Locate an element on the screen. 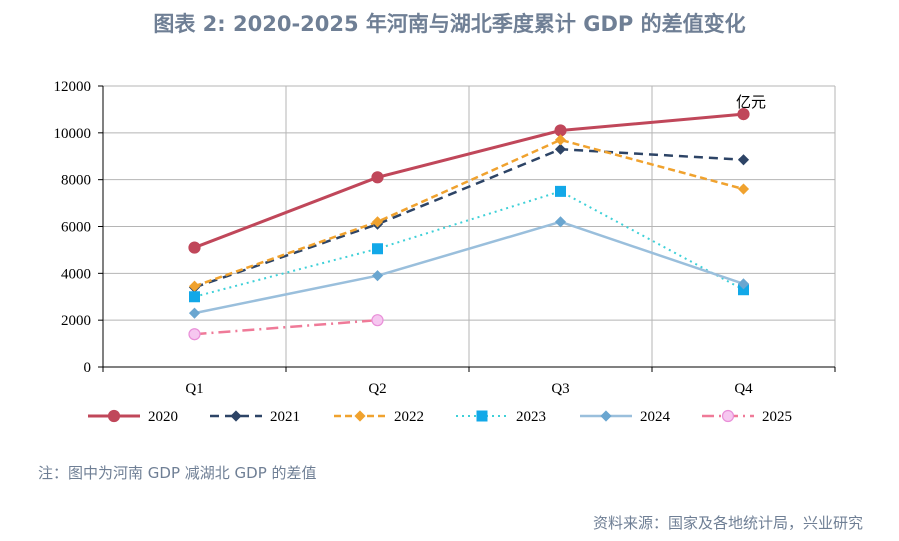  legend-label: 2021 is located at coordinates (285, 417).